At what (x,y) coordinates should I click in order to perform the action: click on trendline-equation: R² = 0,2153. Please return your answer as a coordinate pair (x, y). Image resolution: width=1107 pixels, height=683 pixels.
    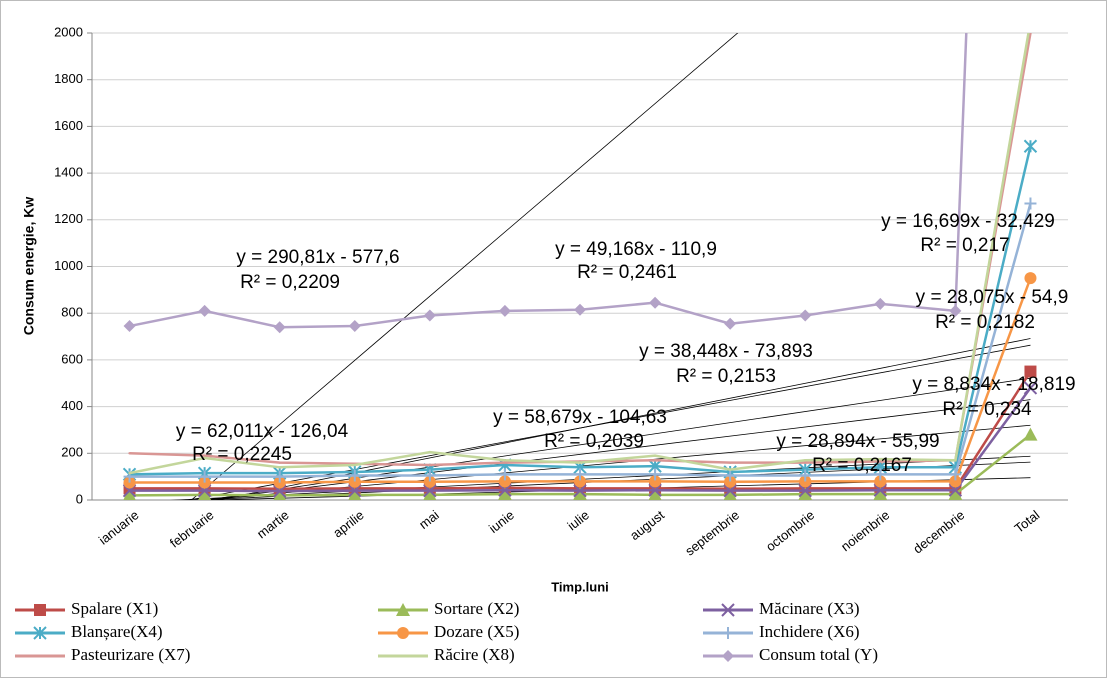
    Looking at the image, I should click on (726, 376).